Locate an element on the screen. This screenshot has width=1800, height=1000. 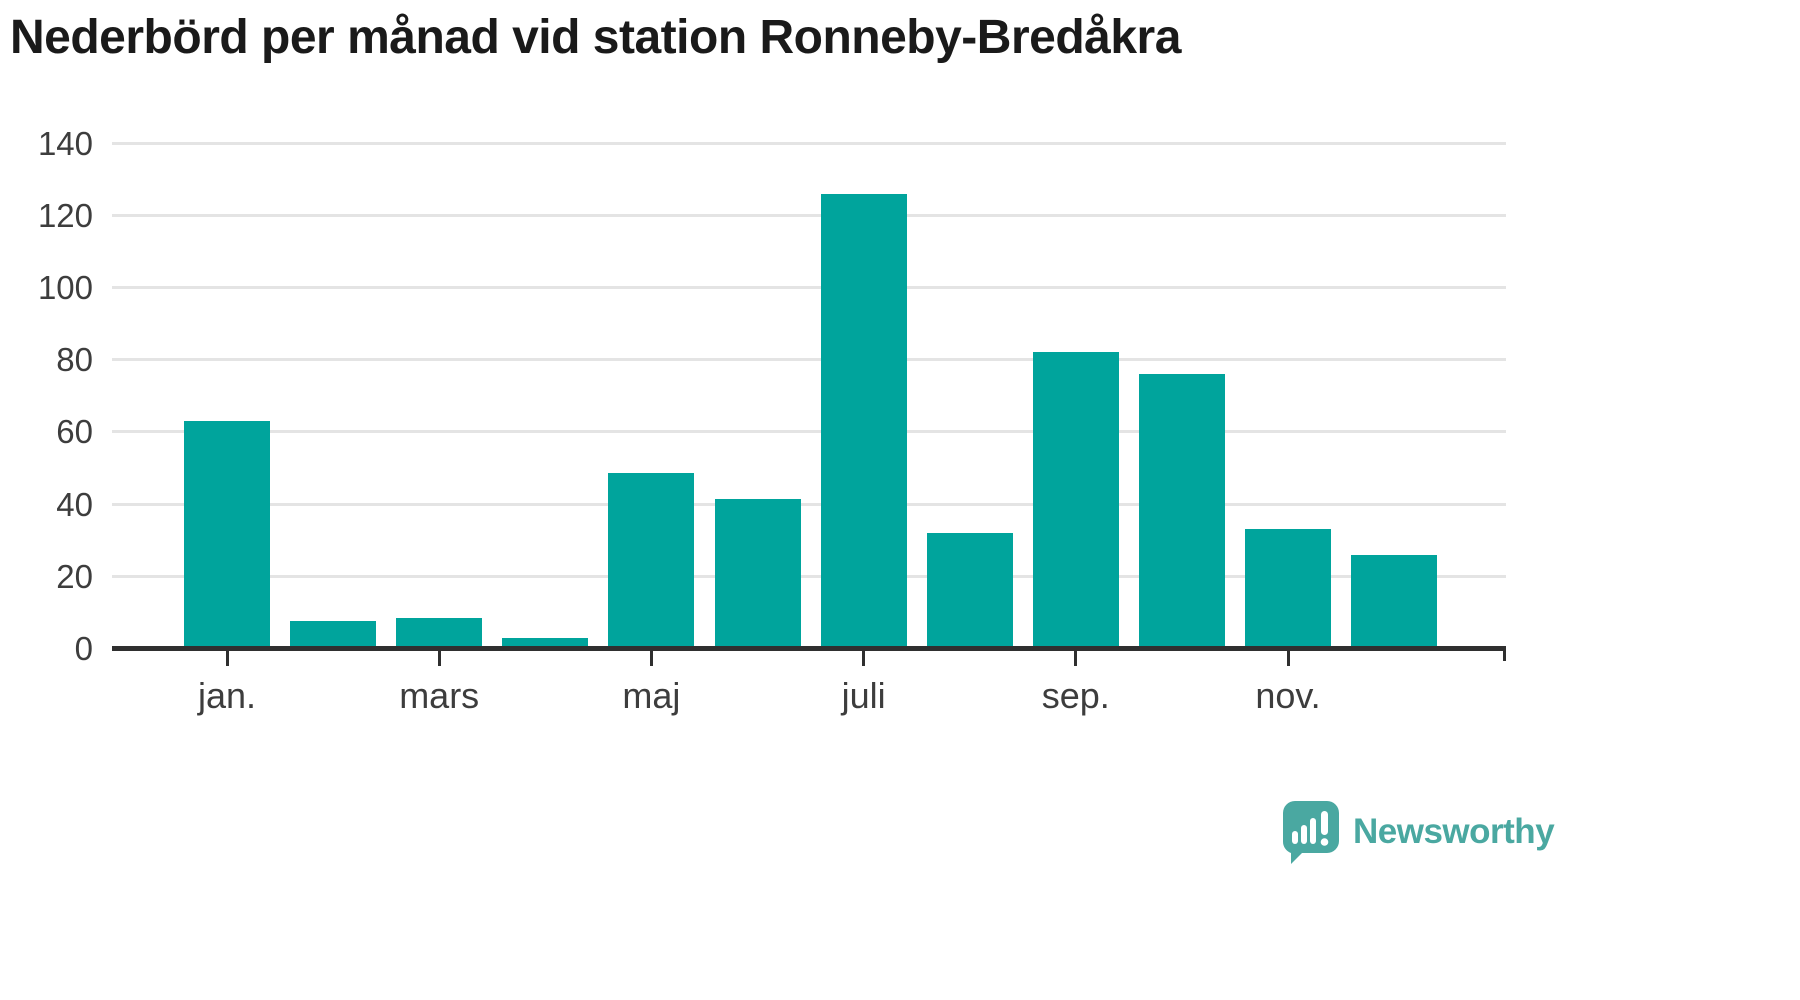
x-axis-tick-maj is located at coordinates (651, 658).